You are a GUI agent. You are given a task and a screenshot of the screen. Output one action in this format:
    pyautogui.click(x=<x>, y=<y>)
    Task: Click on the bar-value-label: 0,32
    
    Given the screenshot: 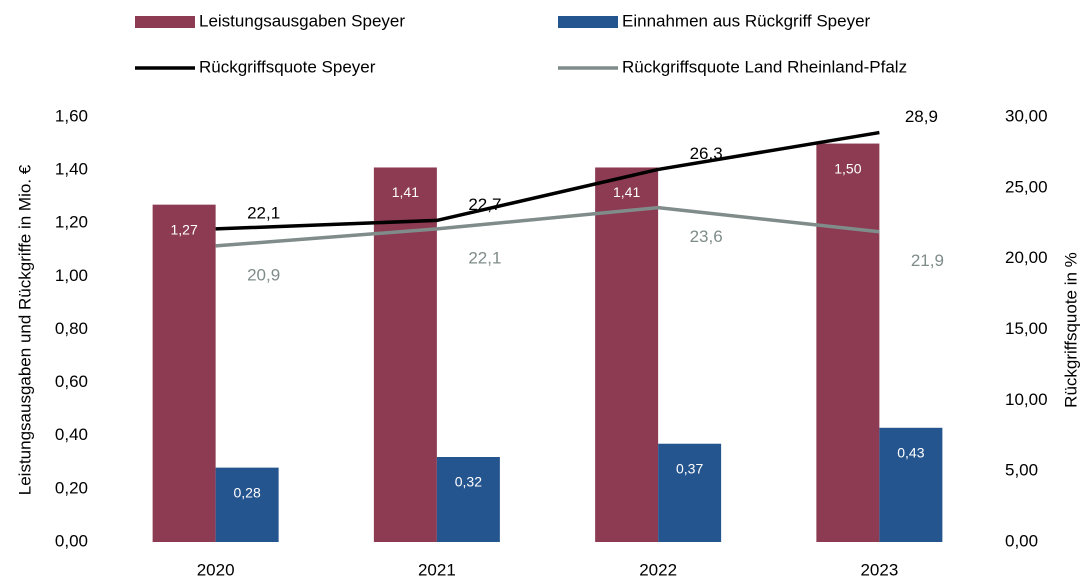 What is the action you would take?
    pyautogui.click(x=468, y=482)
    